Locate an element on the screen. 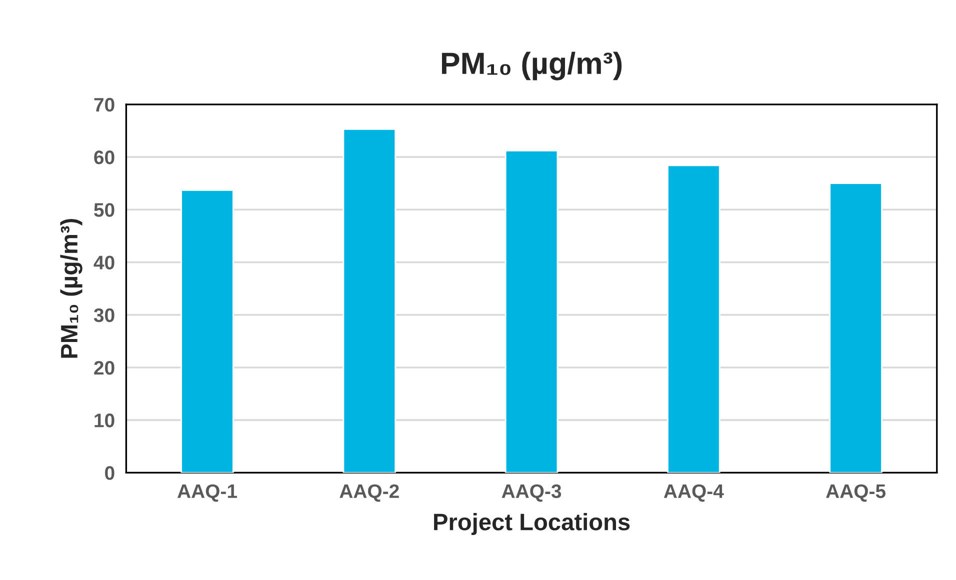 This screenshot has width=956, height=580. y-tick-label: 40 is located at coordinates (104, 263).